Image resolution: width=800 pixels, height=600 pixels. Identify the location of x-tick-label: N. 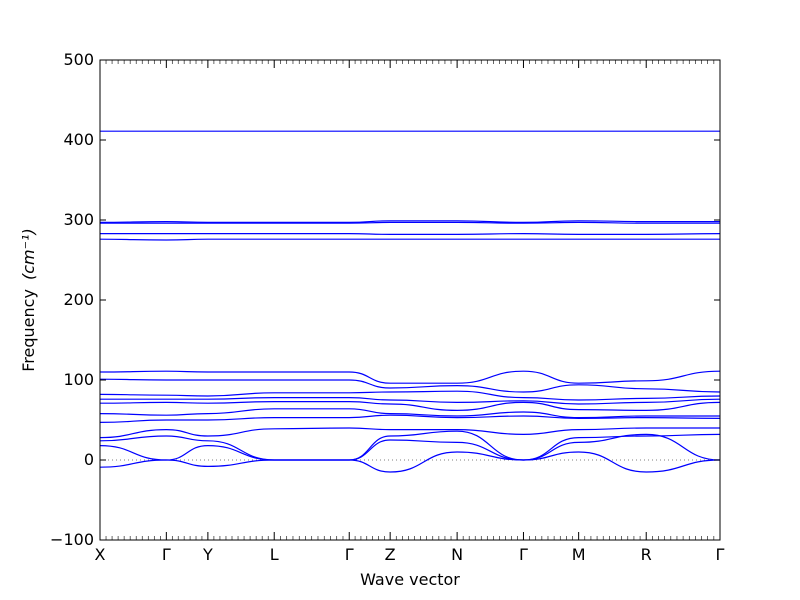
(457, 554).